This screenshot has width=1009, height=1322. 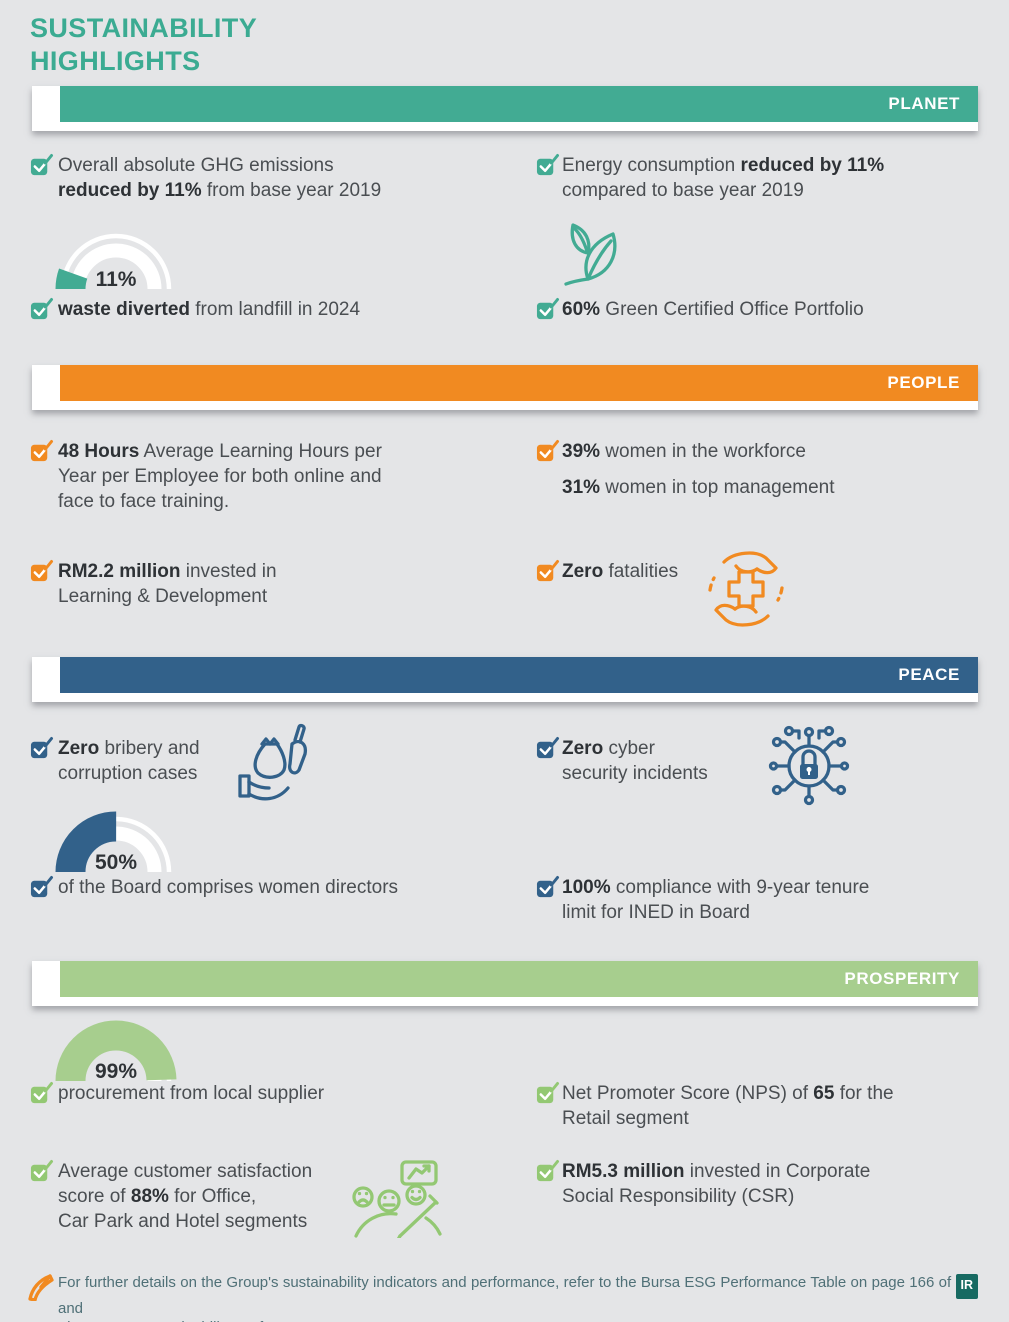 I want to click on gauge-value: 11%, so click(x=116, y=279).